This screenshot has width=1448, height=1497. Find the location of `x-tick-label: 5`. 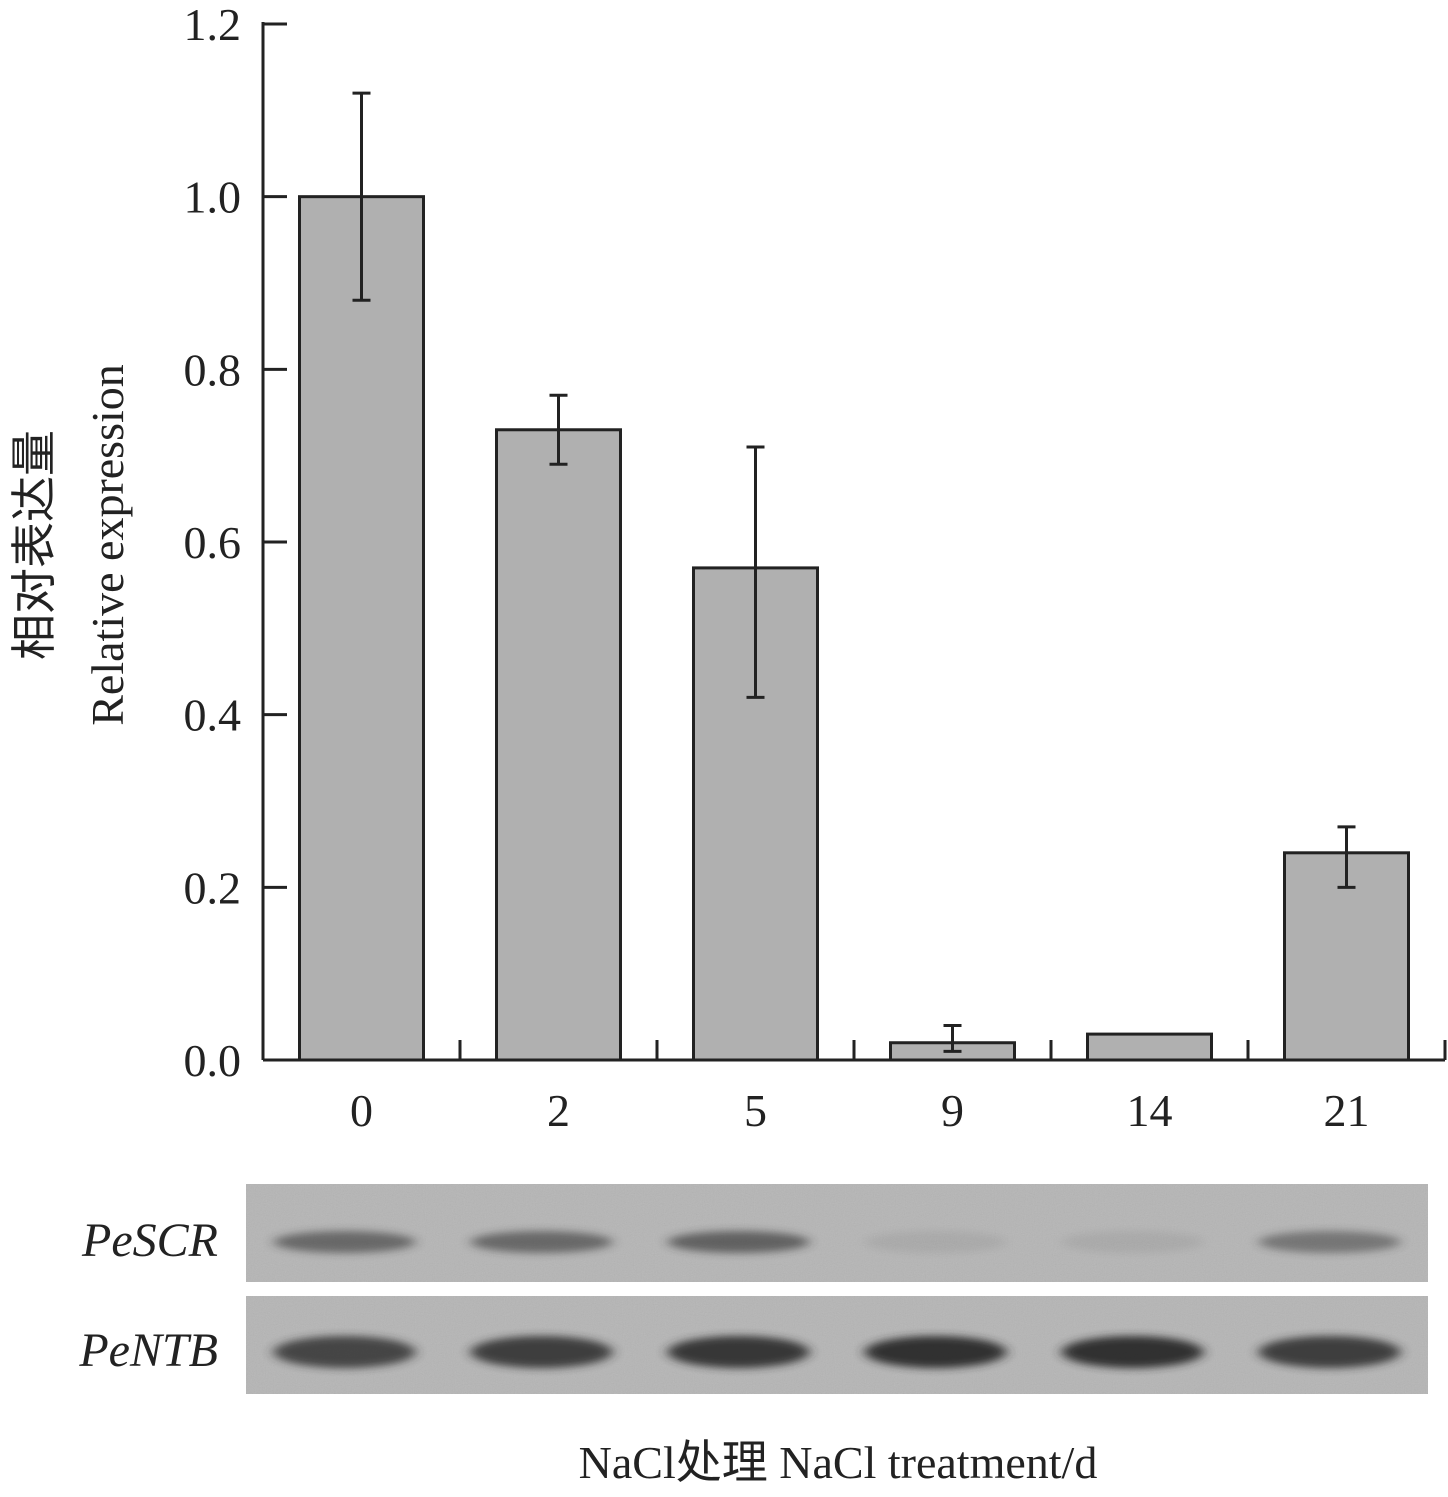

x-tick-label: 5 is located at coordinates (755, 1110).